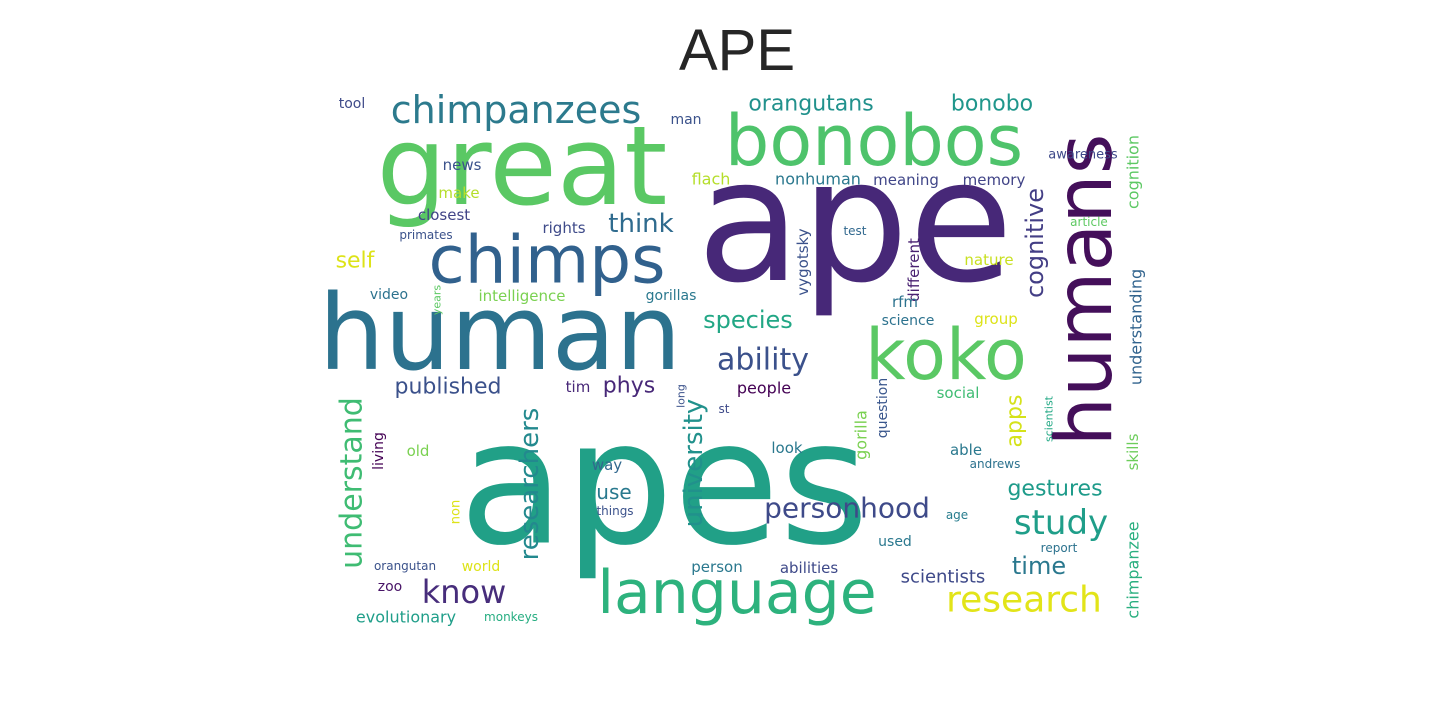  What do you see at coordinates (1136, 327) in the screenshot?
I see `word-understanding: understanding` at bounding box center [1136, 327].